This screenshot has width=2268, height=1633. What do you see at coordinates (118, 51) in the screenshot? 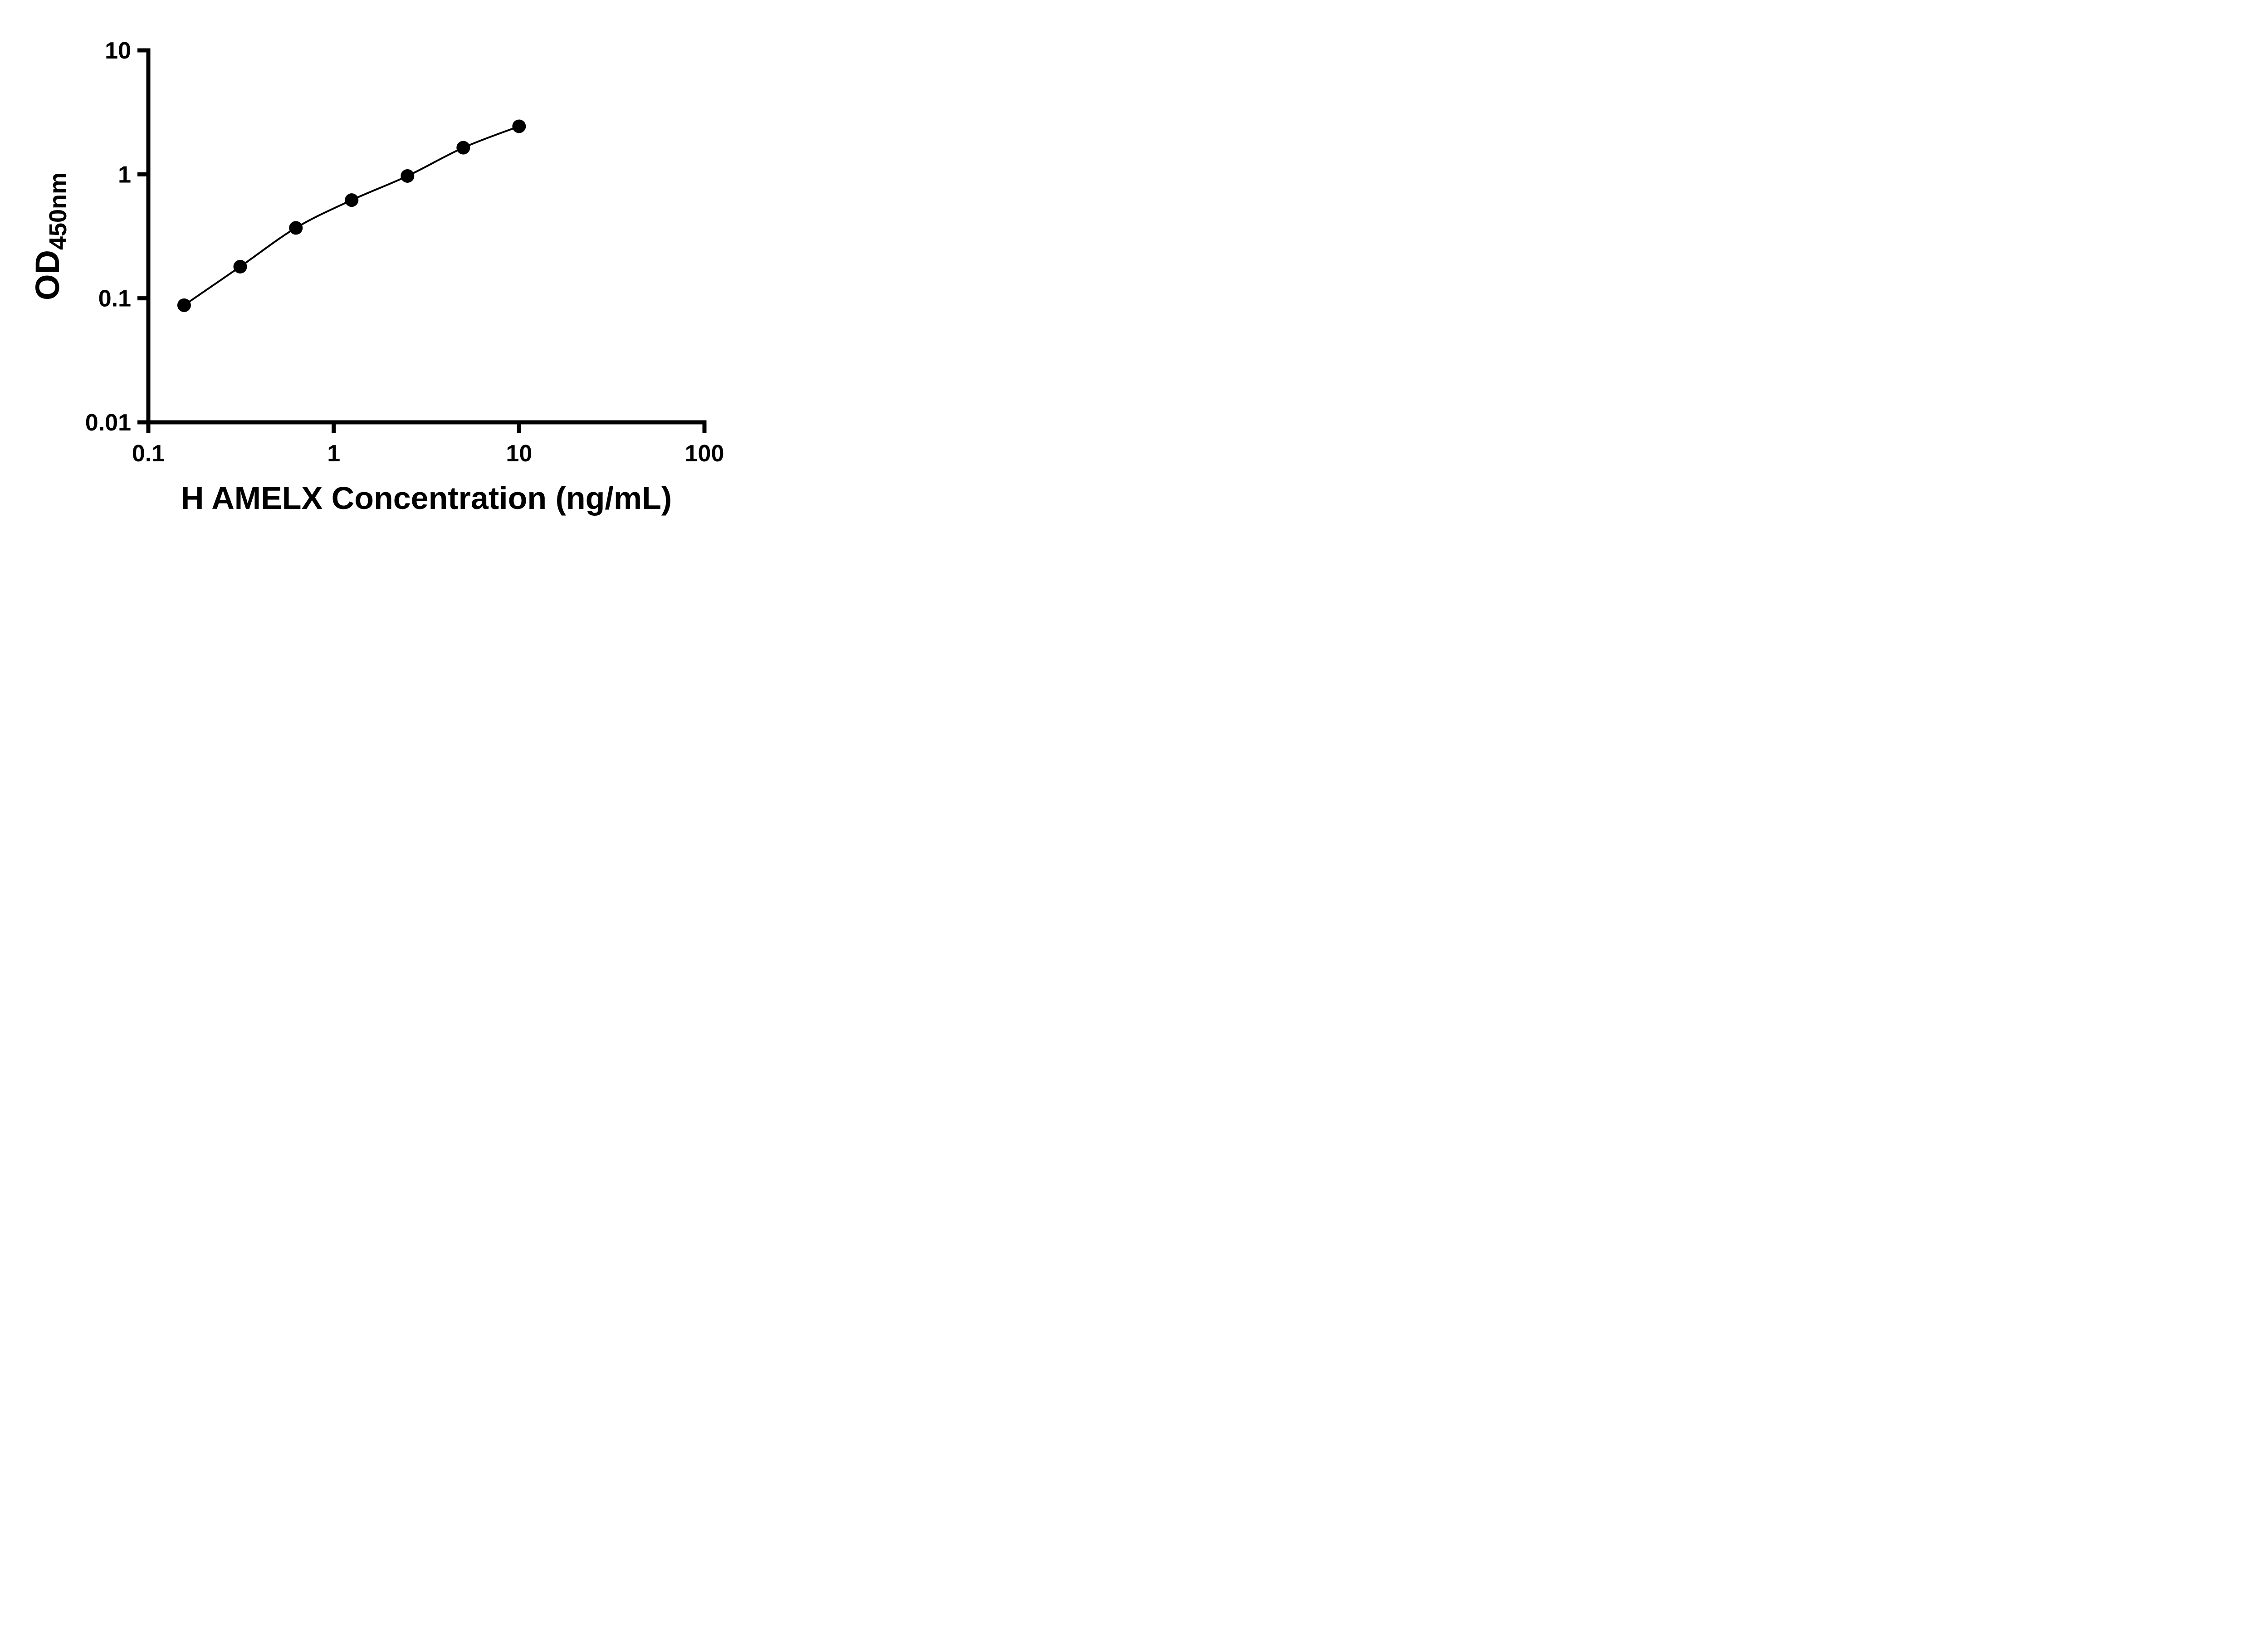
I see `y-tick-label: 10` at bounding box center [118, 51].